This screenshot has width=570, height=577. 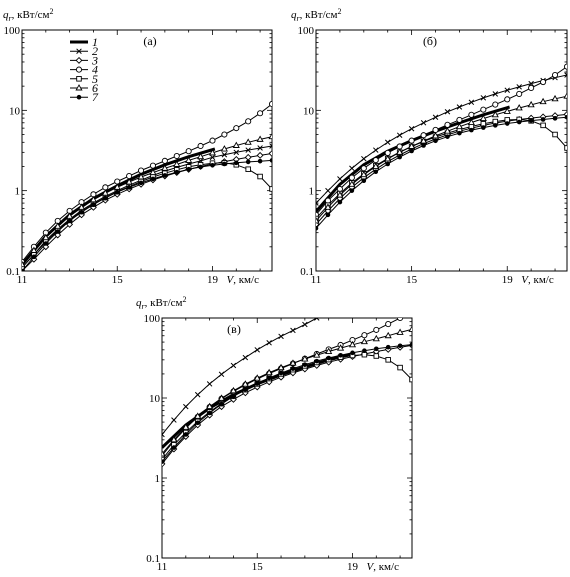 What do you see at coordinates (94, 60) in the screenshot?
I see `legend-label-3: 3` at bounding box center [94, 60].